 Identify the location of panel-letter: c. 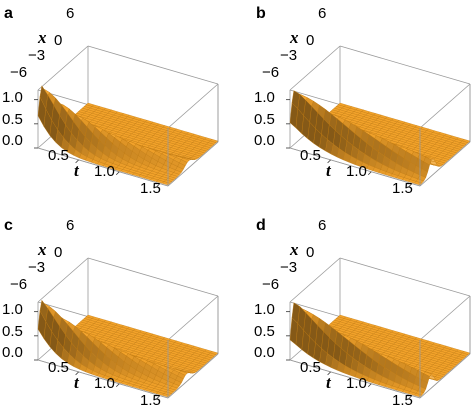
(8, 225).